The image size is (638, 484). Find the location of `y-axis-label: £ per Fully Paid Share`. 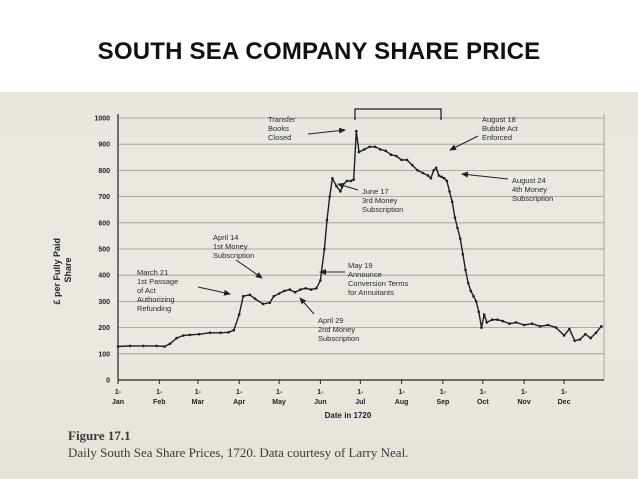

y-axis-label: £ per Fully Paid Share is located at coordinates (62, 269).